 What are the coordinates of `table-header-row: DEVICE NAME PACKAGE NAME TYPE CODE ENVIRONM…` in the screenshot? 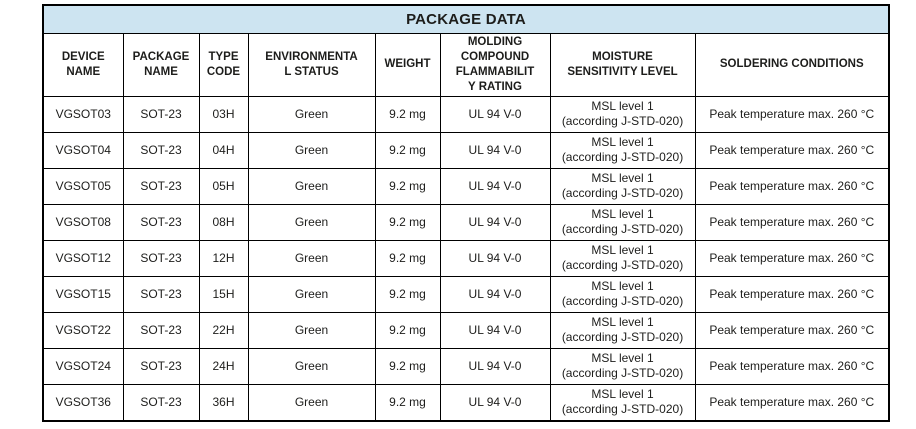 It's located at (466, 65).